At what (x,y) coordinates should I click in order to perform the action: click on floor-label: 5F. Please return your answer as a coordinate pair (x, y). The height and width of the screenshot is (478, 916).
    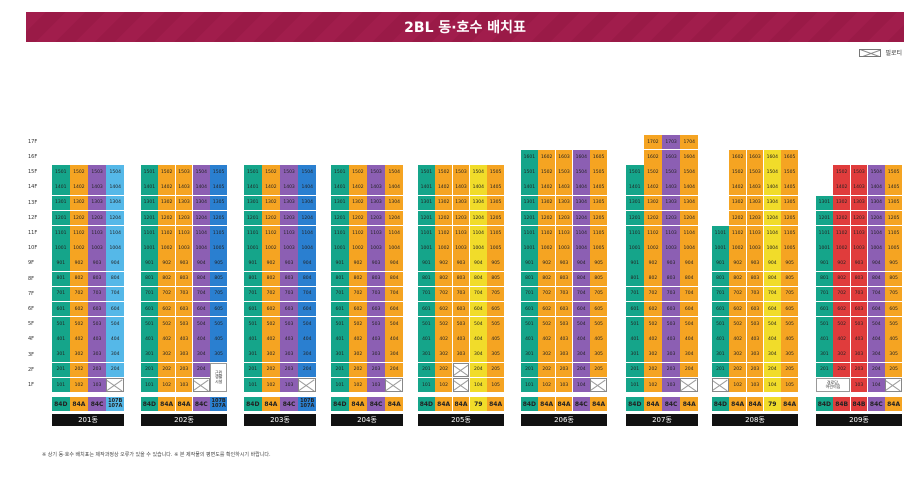
    Looking at the image, I should click on (31, 324).